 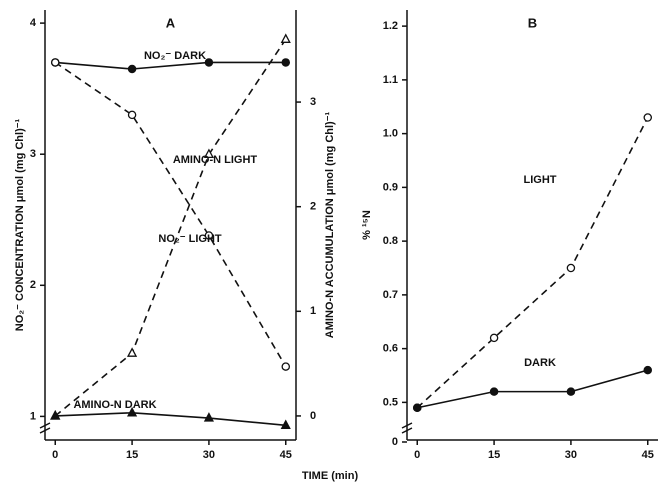 What do you see at coordinates (540, 180) in the screenshot?
I see `series-label: LIGHT` at bounding box center [540, 180].